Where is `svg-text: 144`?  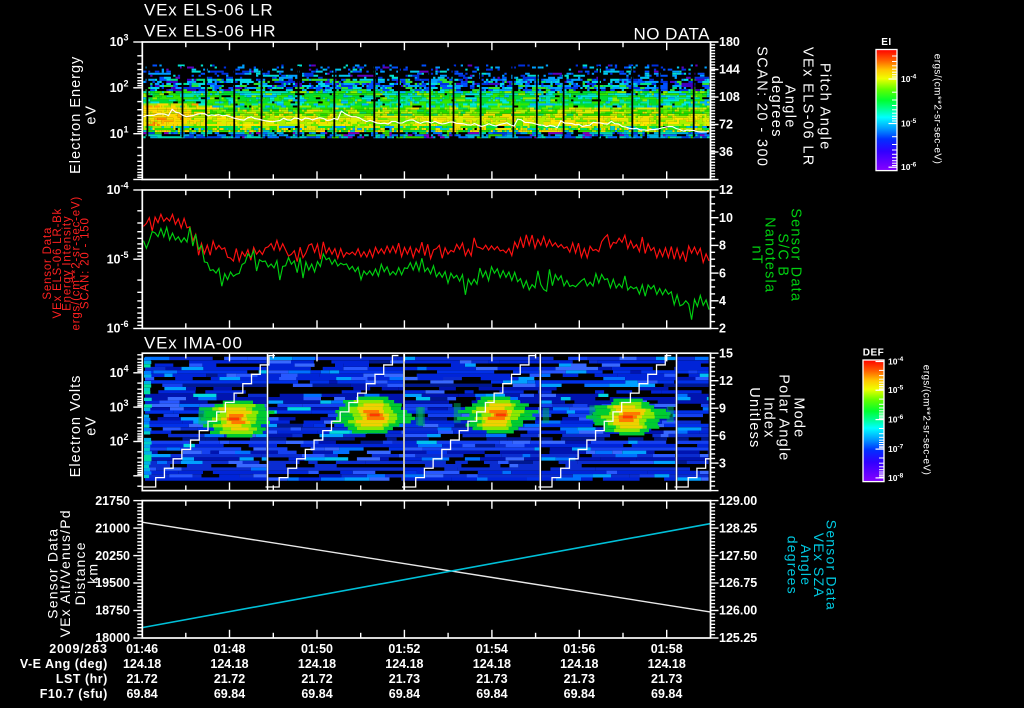
svg-text: 144 is located at coordinates (729, 70).